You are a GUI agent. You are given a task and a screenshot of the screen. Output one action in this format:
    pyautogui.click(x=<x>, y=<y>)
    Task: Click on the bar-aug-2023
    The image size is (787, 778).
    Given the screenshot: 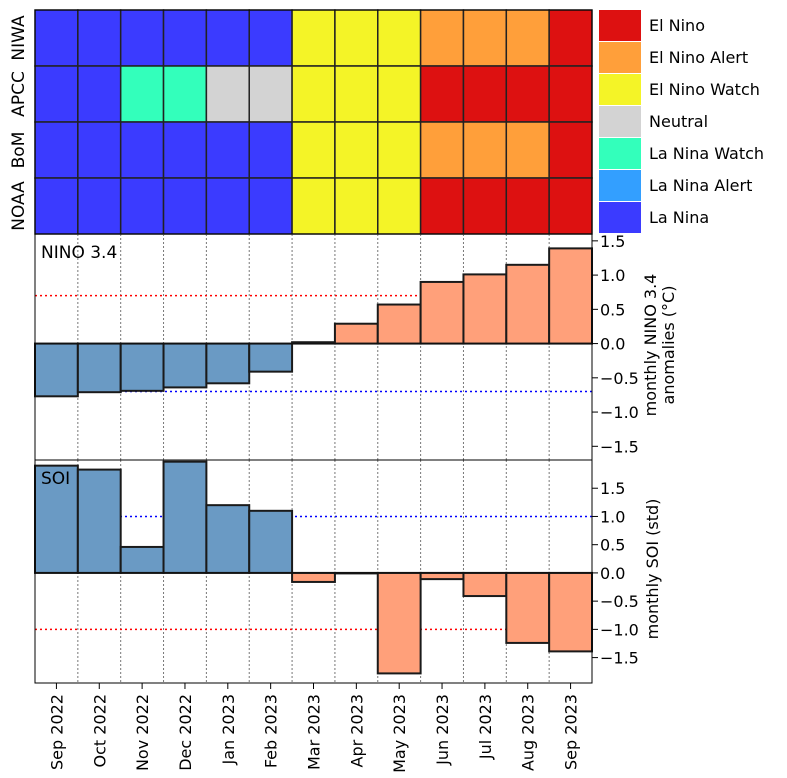 What is the action you would take?
    pyautogui.click(x=528, y=607)
    